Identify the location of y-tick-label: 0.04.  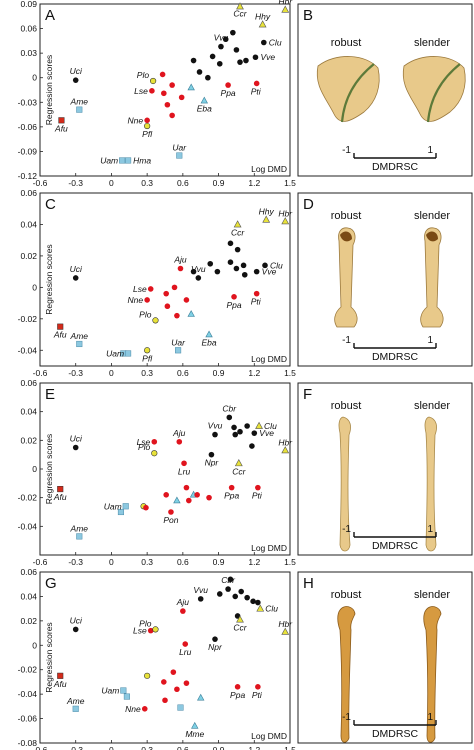
(28, 596).